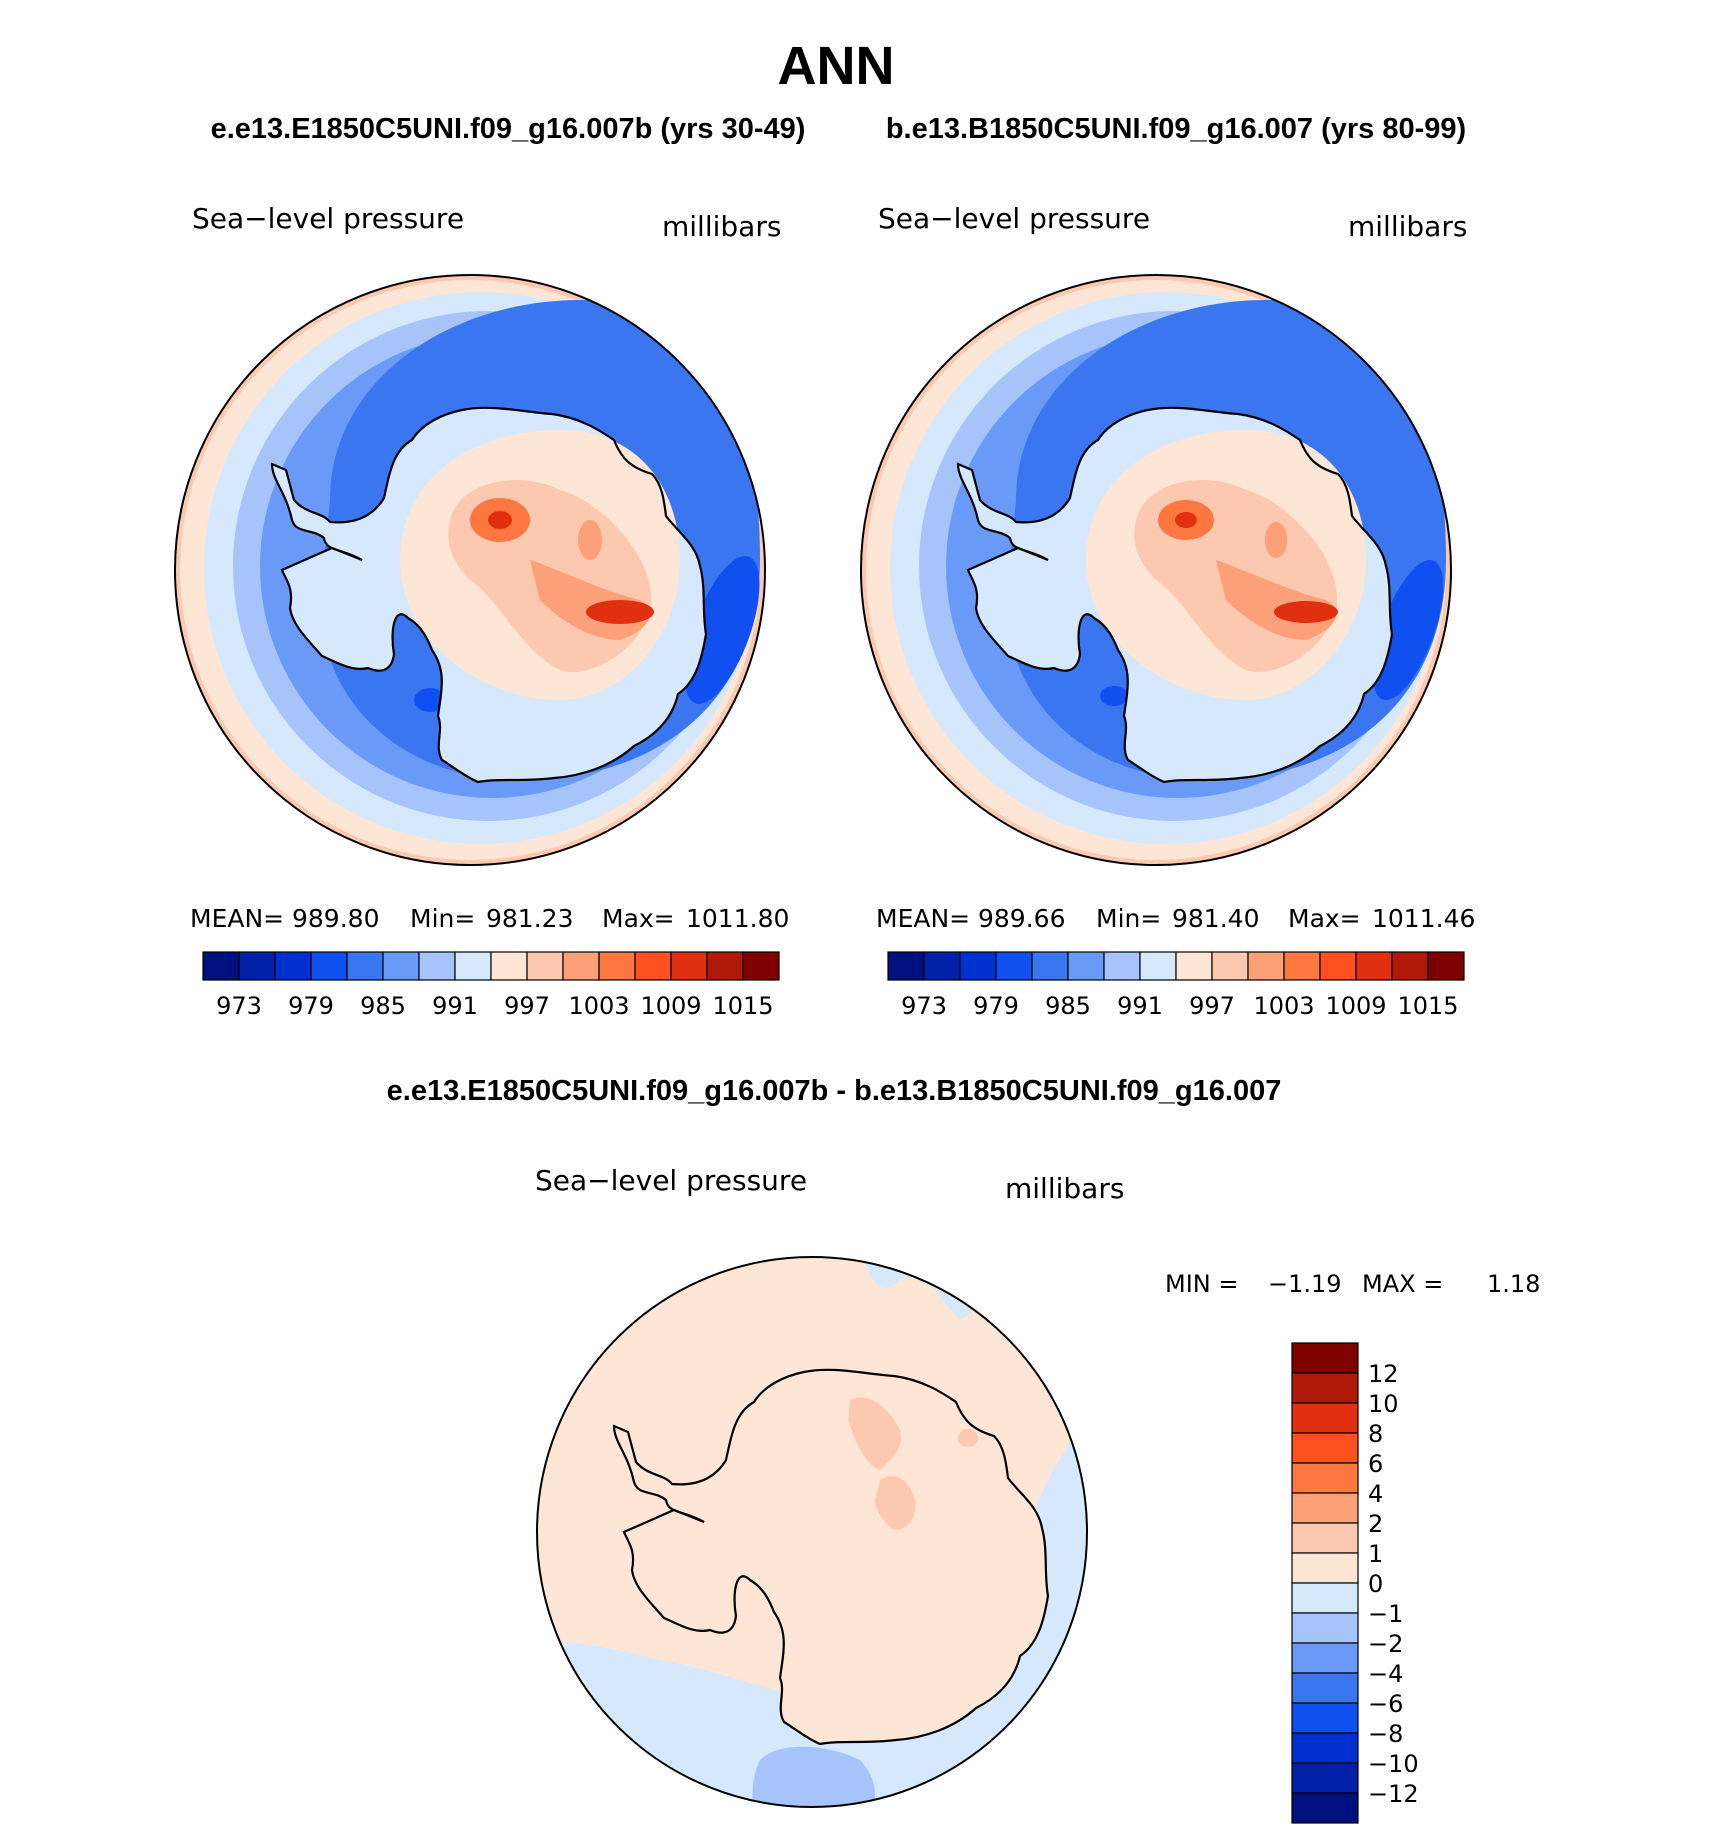 The height and width of the screenshot is (1839, 1710). Describe the element at coordinates (1427, 1006) in the screenshot. I see `panel-b-colorbar-tick-label: 1015` at that location.